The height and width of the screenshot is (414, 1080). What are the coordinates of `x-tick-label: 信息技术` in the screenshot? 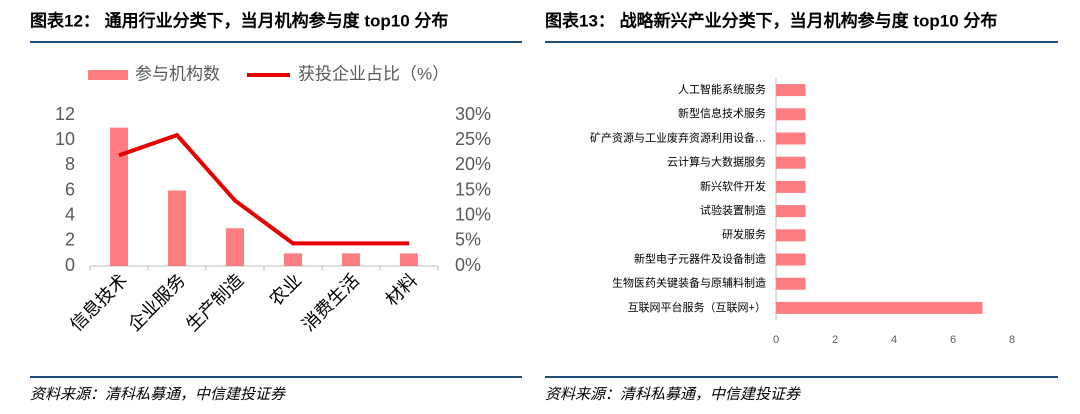 It's located at (98, 302).